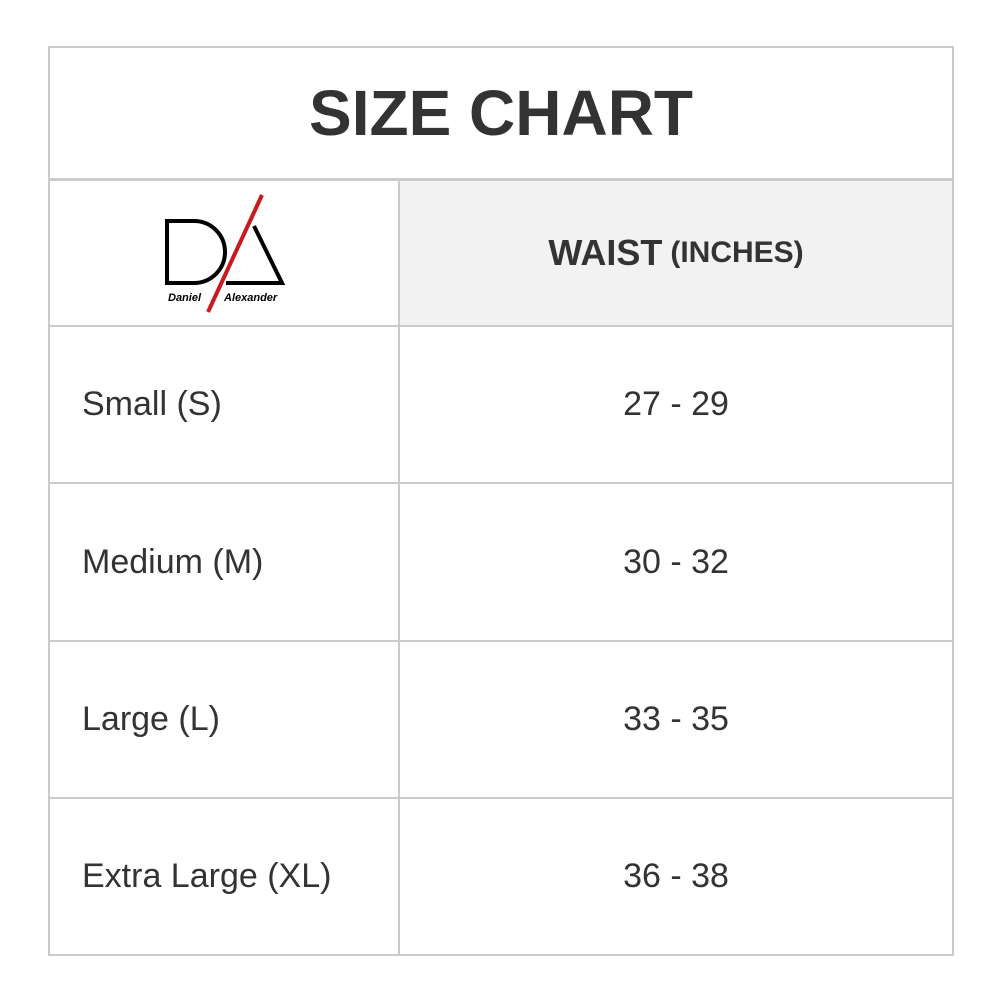 This screenshot has height=1000, width=1000. What do you see at coordinates (501, 114) in the screenshot?
I see `page-title: SIZE CHART` at bounding box center [501, 114].